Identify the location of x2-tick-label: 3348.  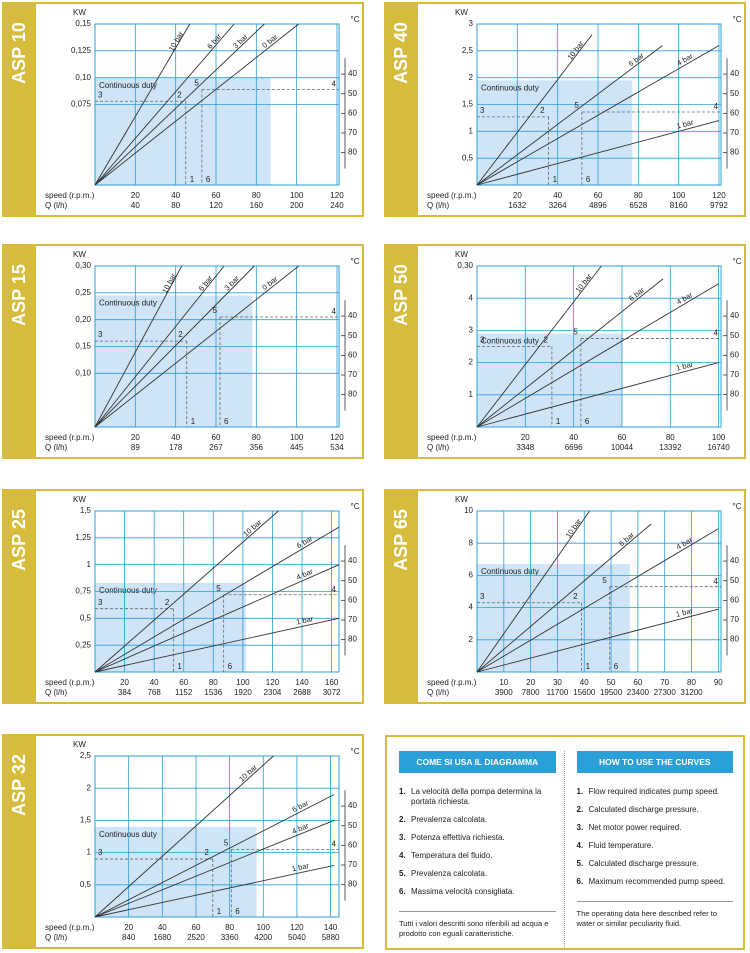
(525, 447).